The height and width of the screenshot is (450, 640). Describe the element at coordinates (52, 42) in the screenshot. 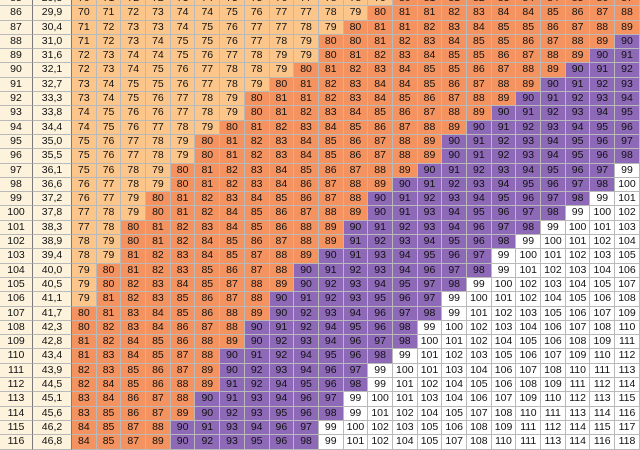

I see `celsius-cell: 31,0` at that location.